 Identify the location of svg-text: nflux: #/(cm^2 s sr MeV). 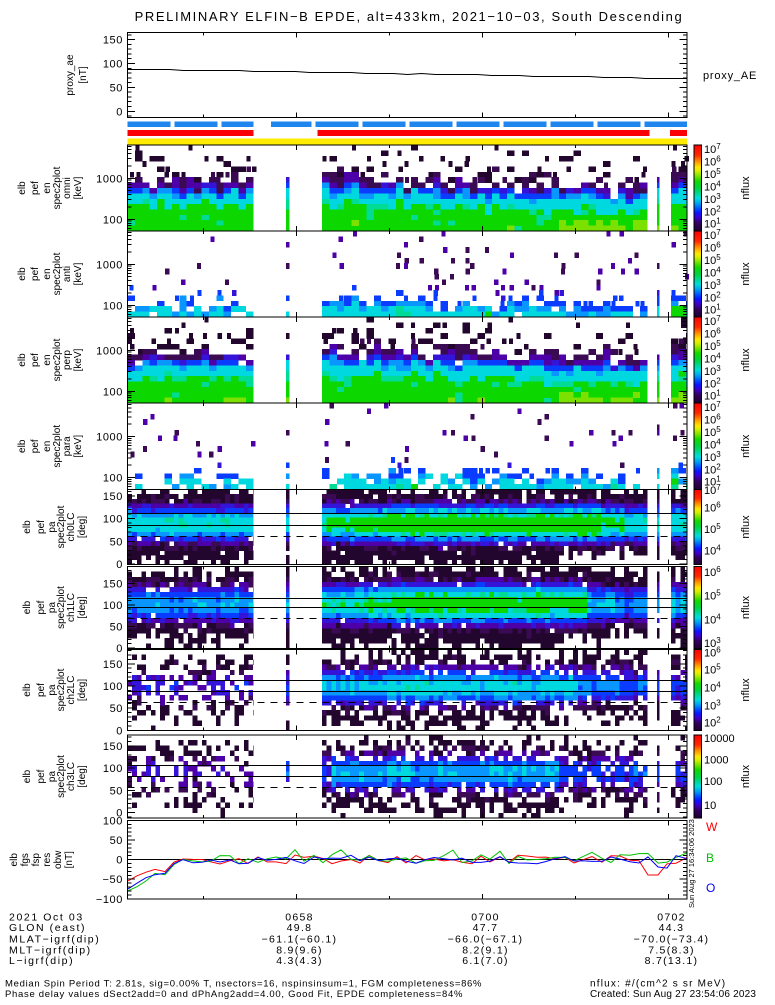
(658, 984).